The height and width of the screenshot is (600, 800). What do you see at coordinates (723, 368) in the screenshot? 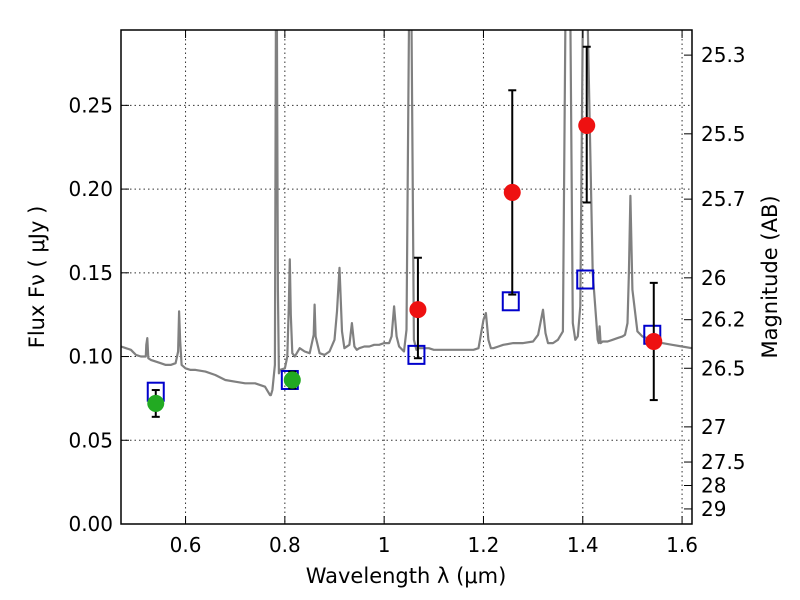
I see `right-tick-label: 26.5` at bounding box center [723, 368].